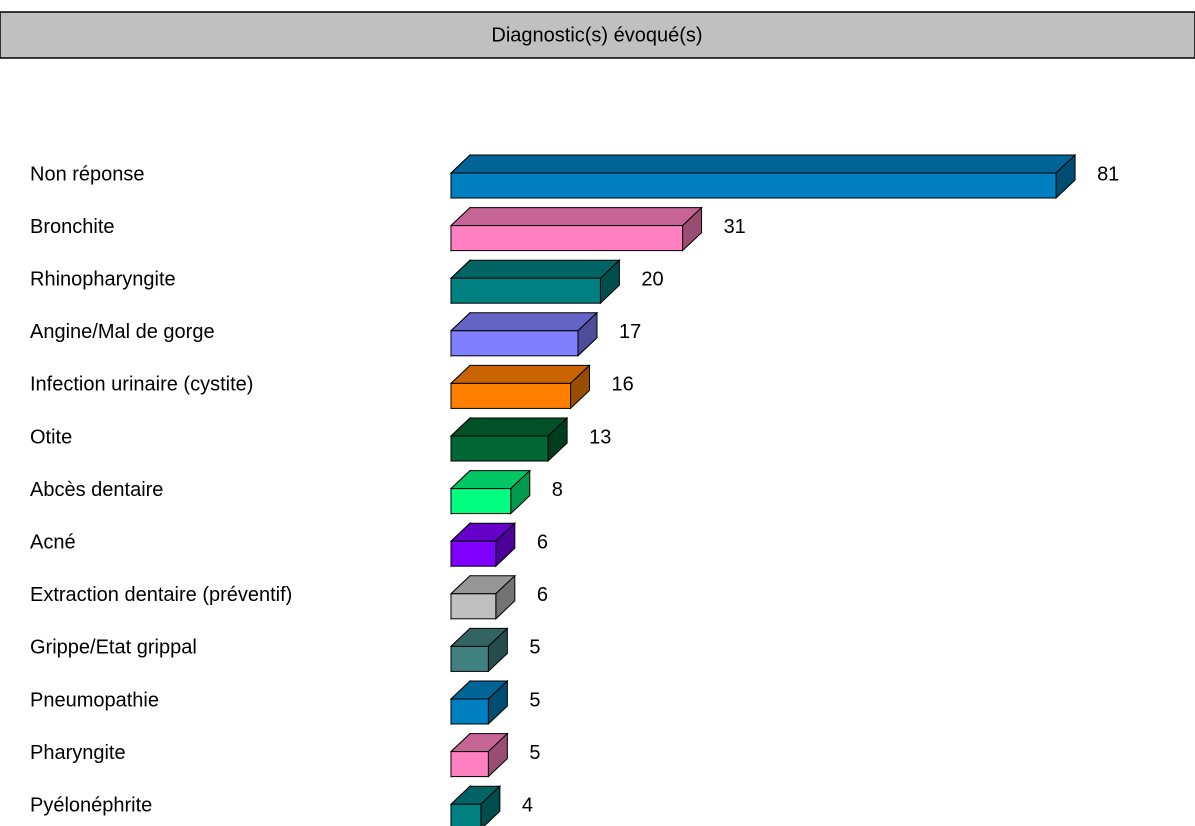  I want to click on category-label: Pyélonéphrite, so click(91, 805).